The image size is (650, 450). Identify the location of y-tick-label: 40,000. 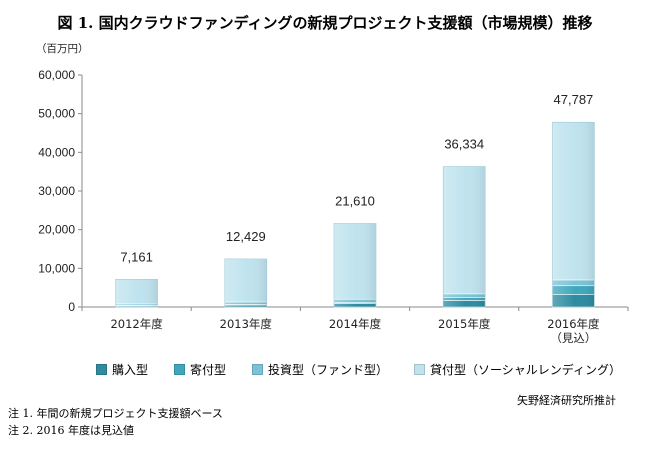
(56, 152).